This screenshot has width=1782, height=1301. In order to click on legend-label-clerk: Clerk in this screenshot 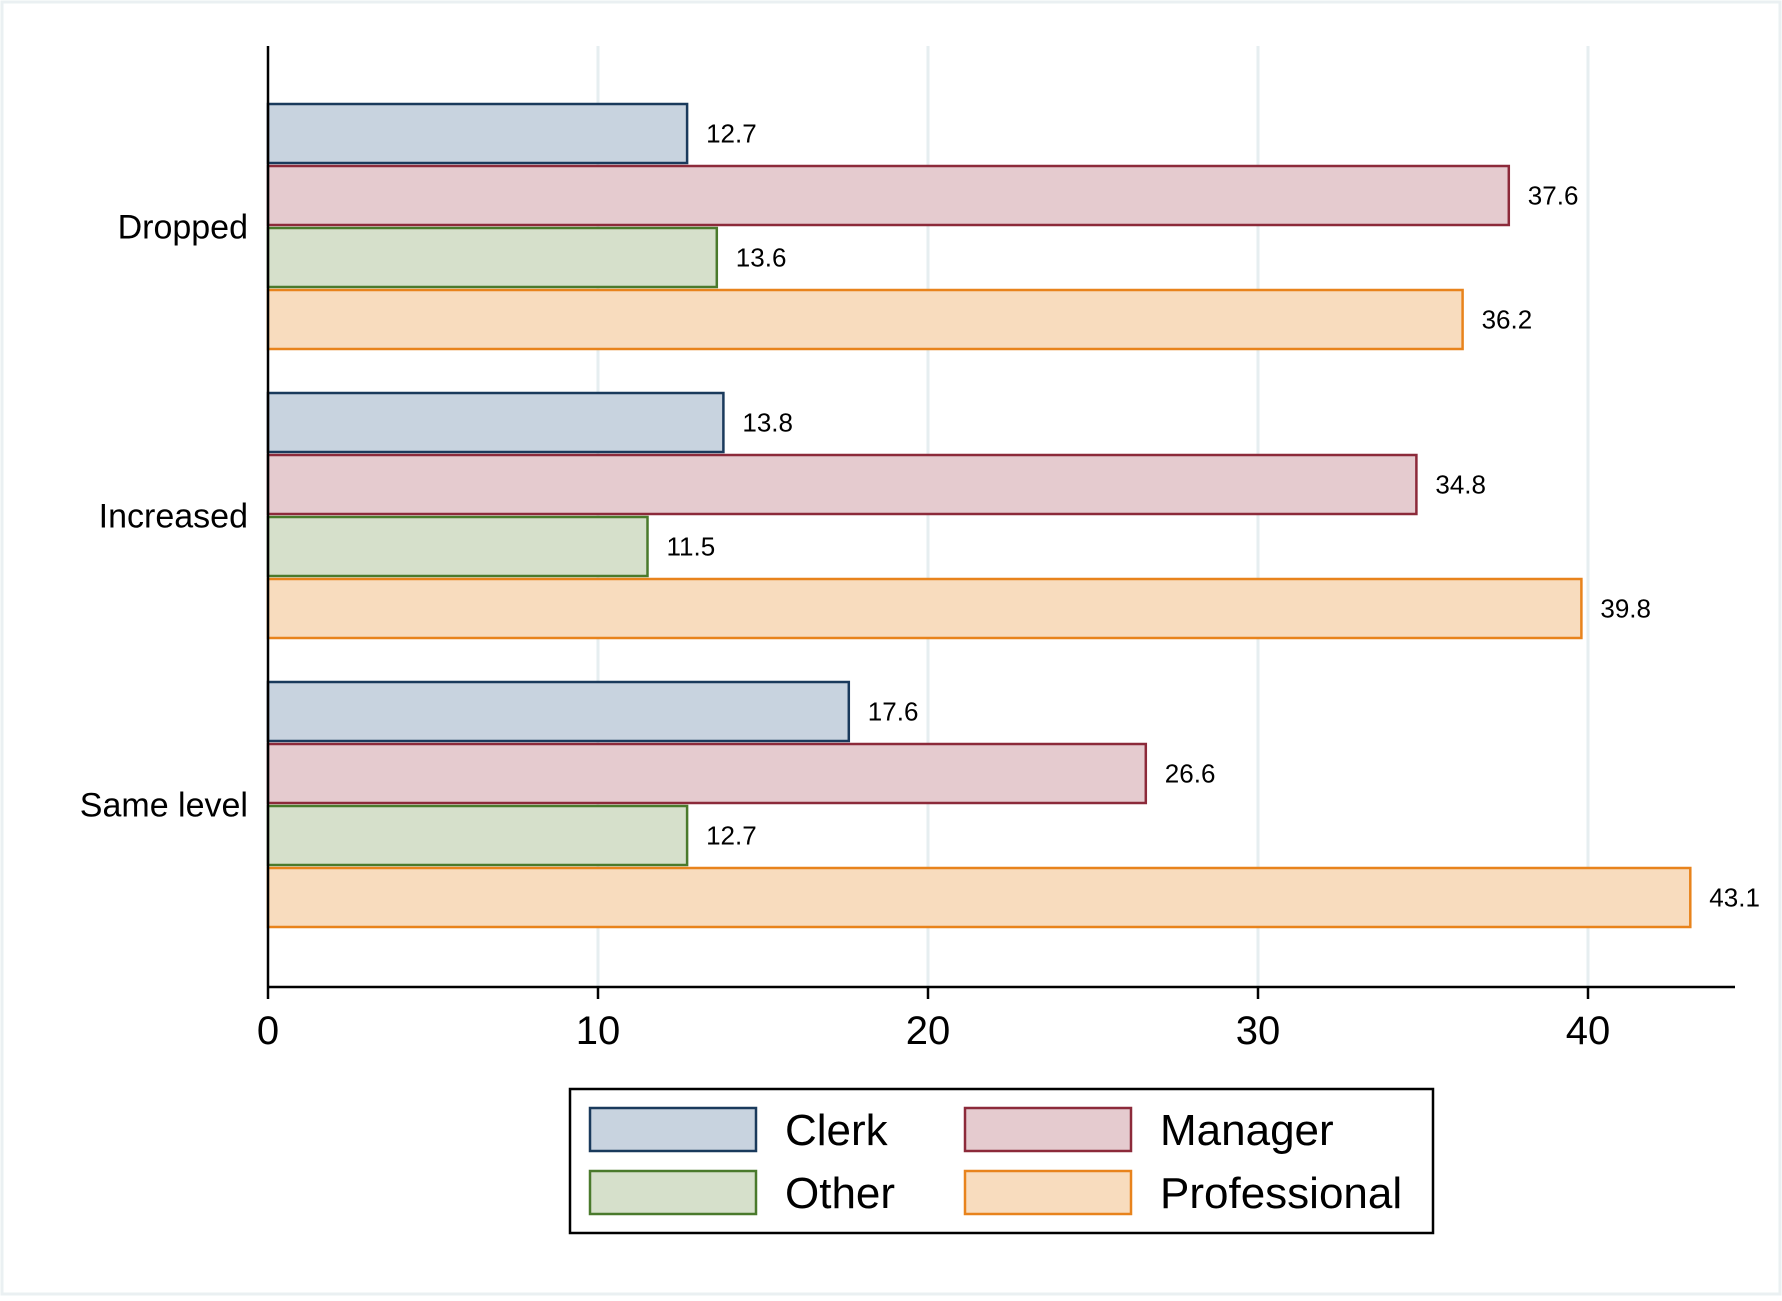, I will do `click(837, 1130)`.